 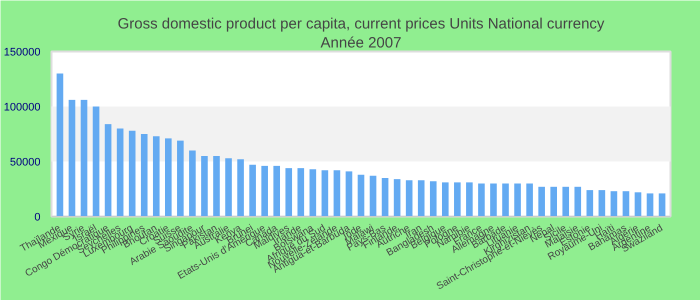 I want to click on y-tick-label: 50000, so click(x=25, y=162).